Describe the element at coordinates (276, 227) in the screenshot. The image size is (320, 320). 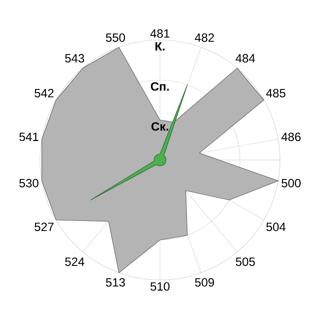
I see `spoke-label: 504` at that location.